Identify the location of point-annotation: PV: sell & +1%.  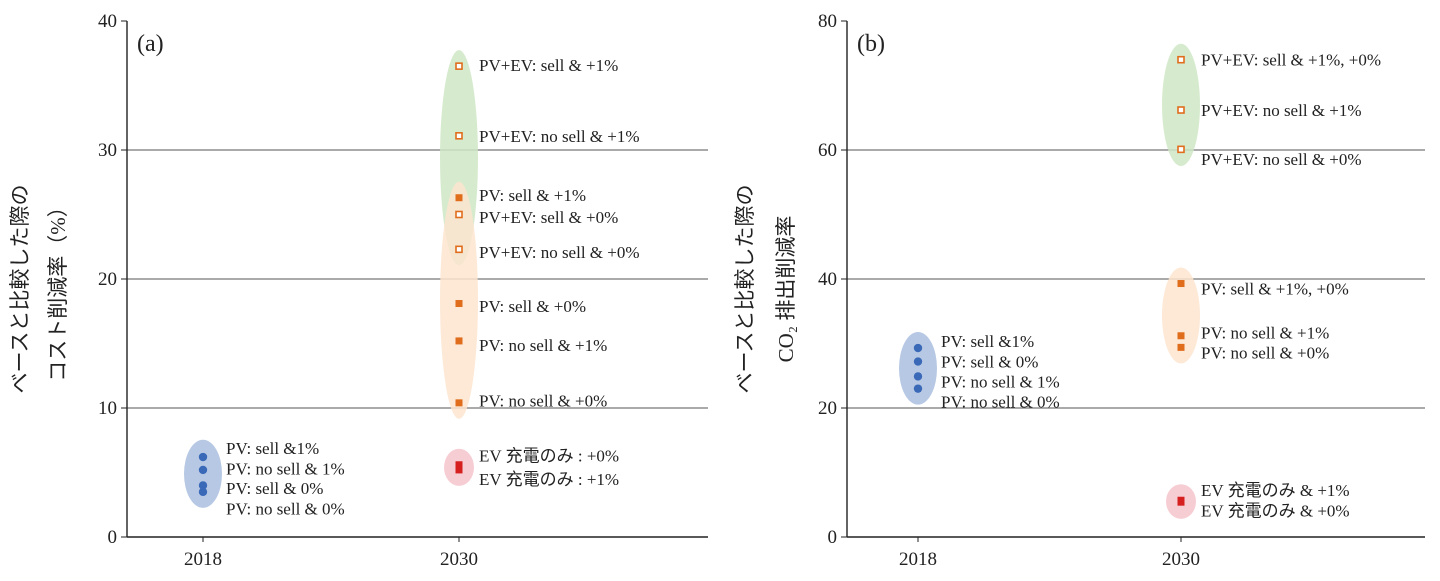
(532, 195).